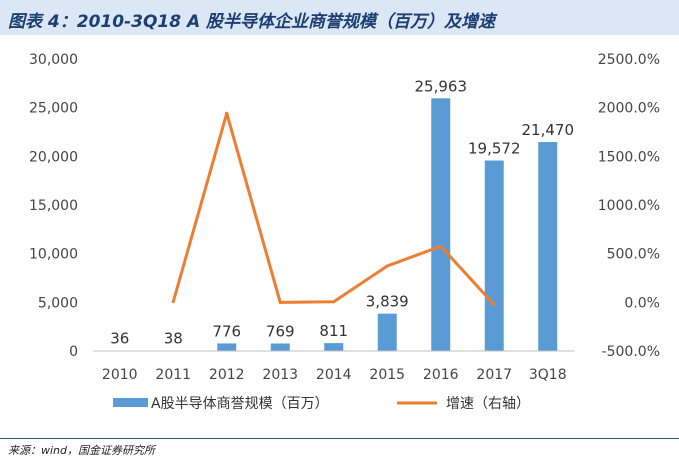 This screenshot has height=462, width=679. I want to click on x-tick-label: 2013, so click(280, 375).